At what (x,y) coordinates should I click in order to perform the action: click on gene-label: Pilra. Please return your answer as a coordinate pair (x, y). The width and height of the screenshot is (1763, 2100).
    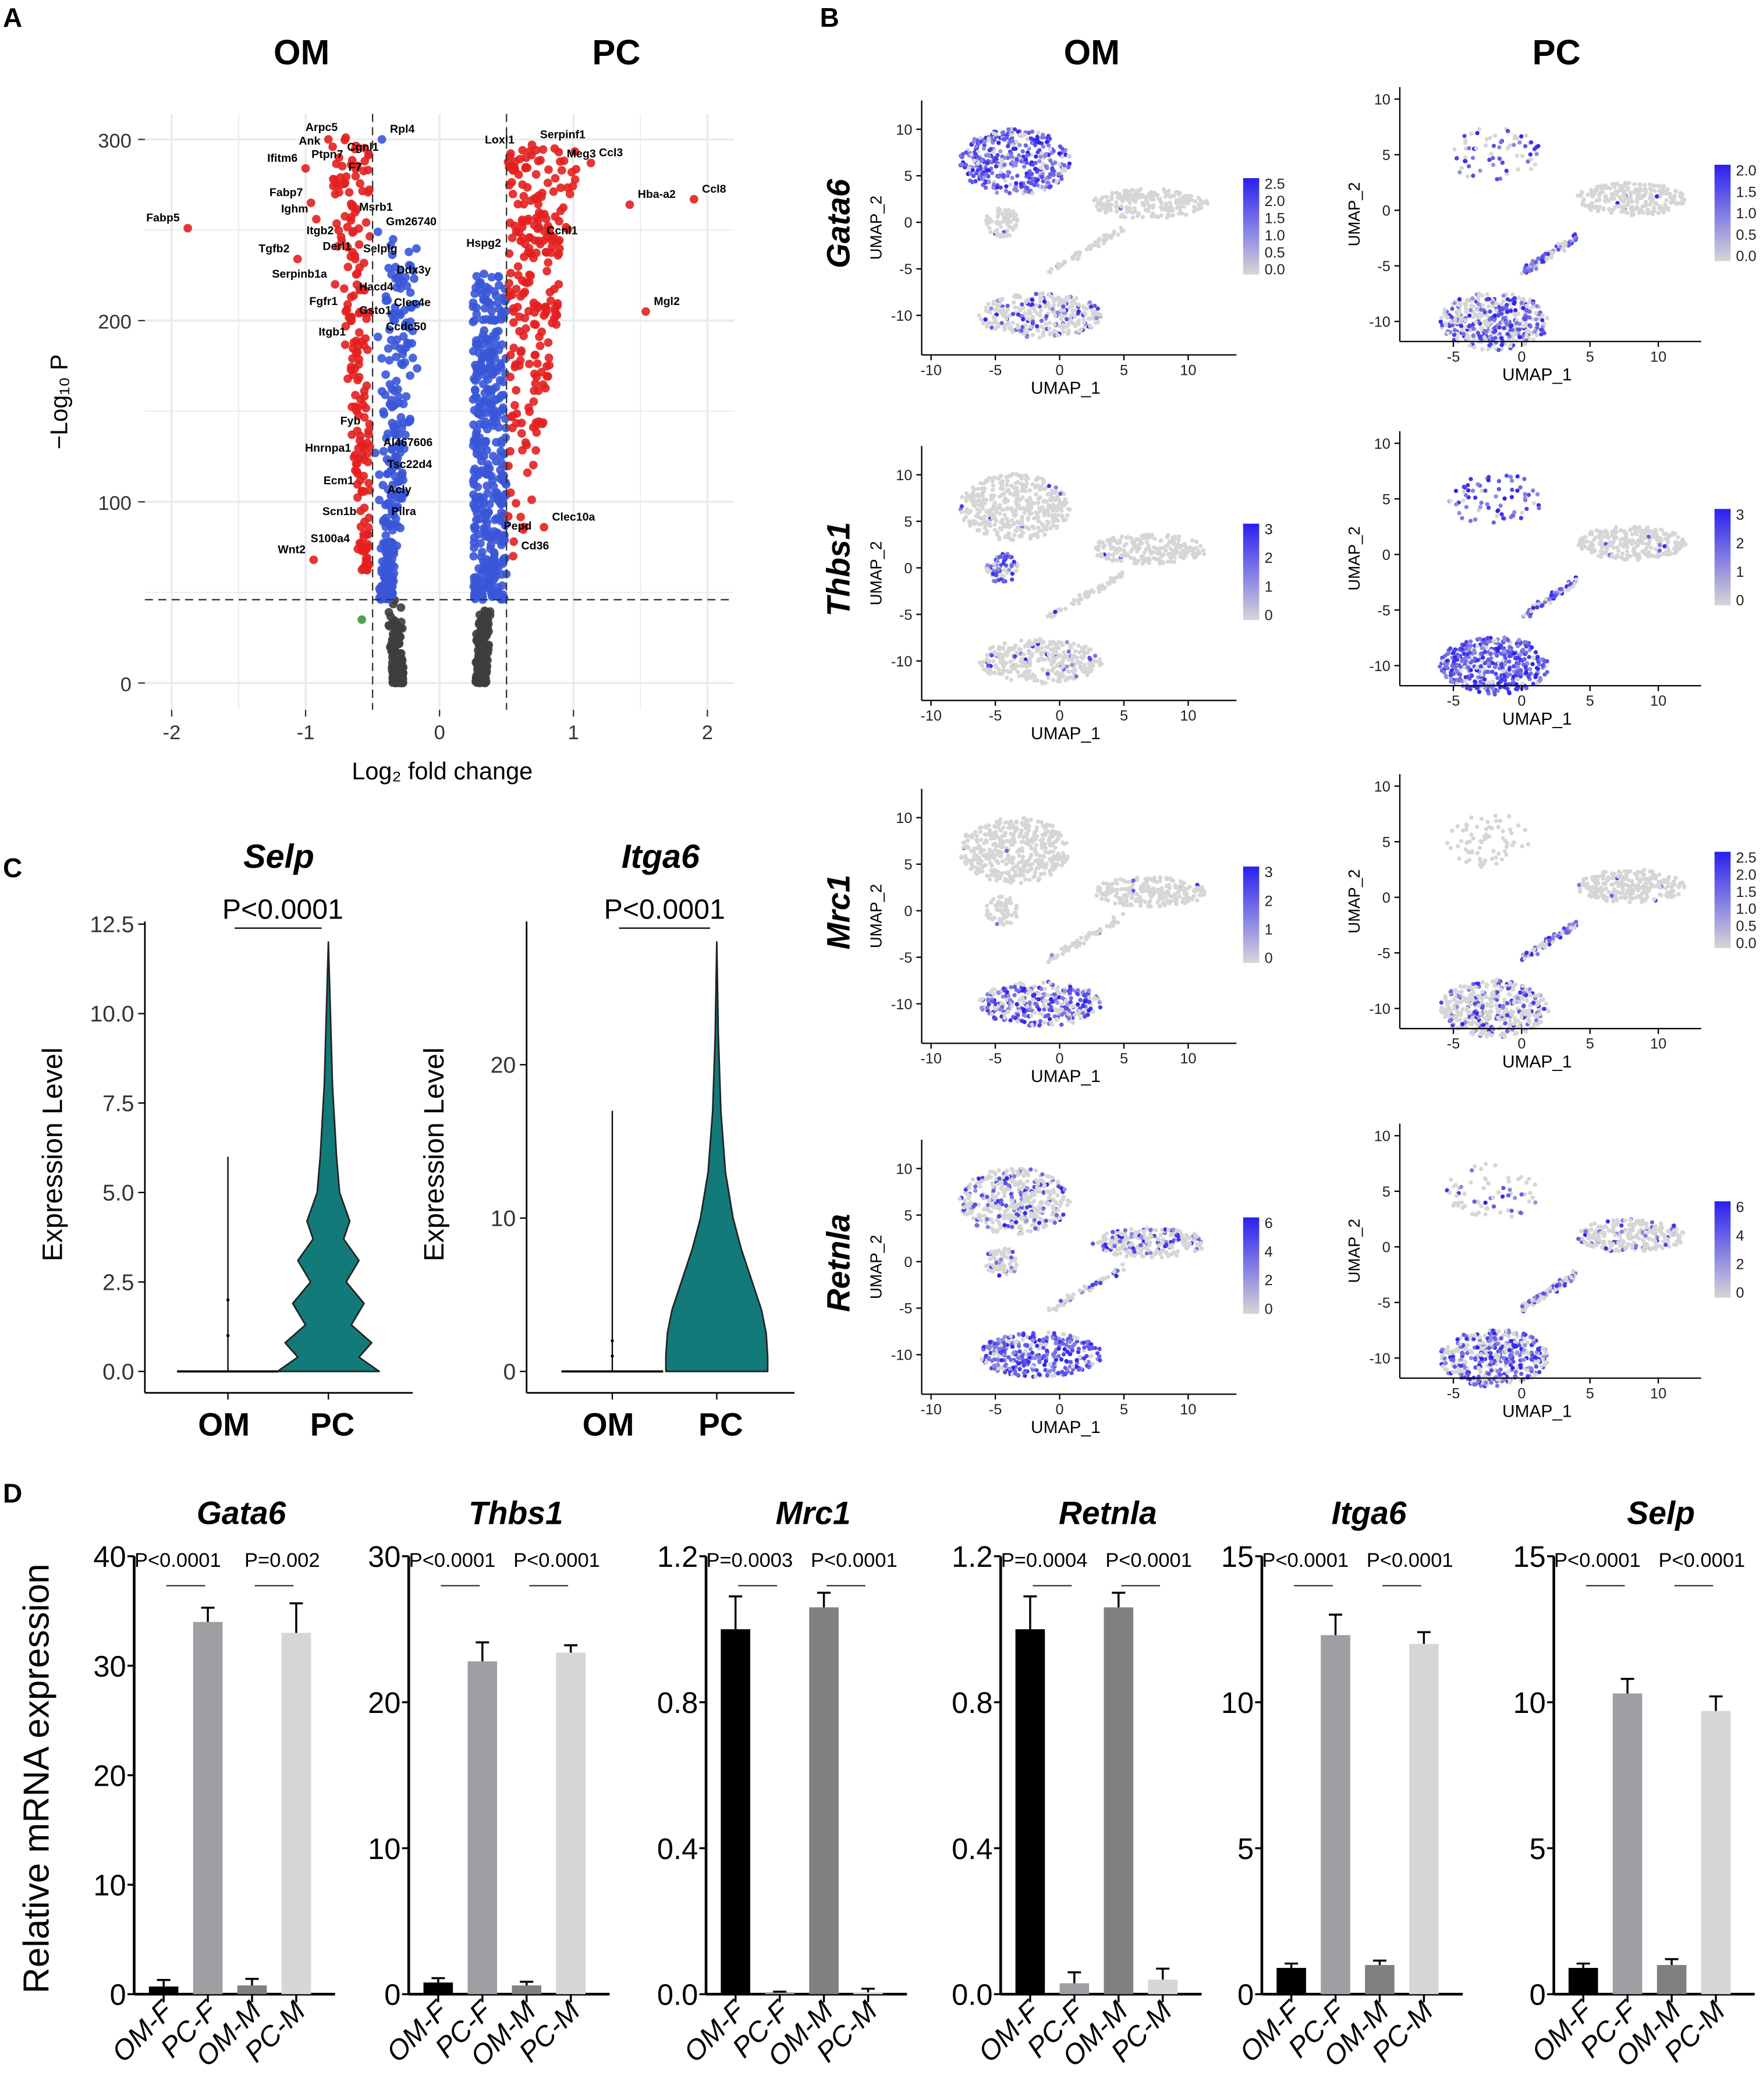
    Looking at the image, I should click on (403, 511).